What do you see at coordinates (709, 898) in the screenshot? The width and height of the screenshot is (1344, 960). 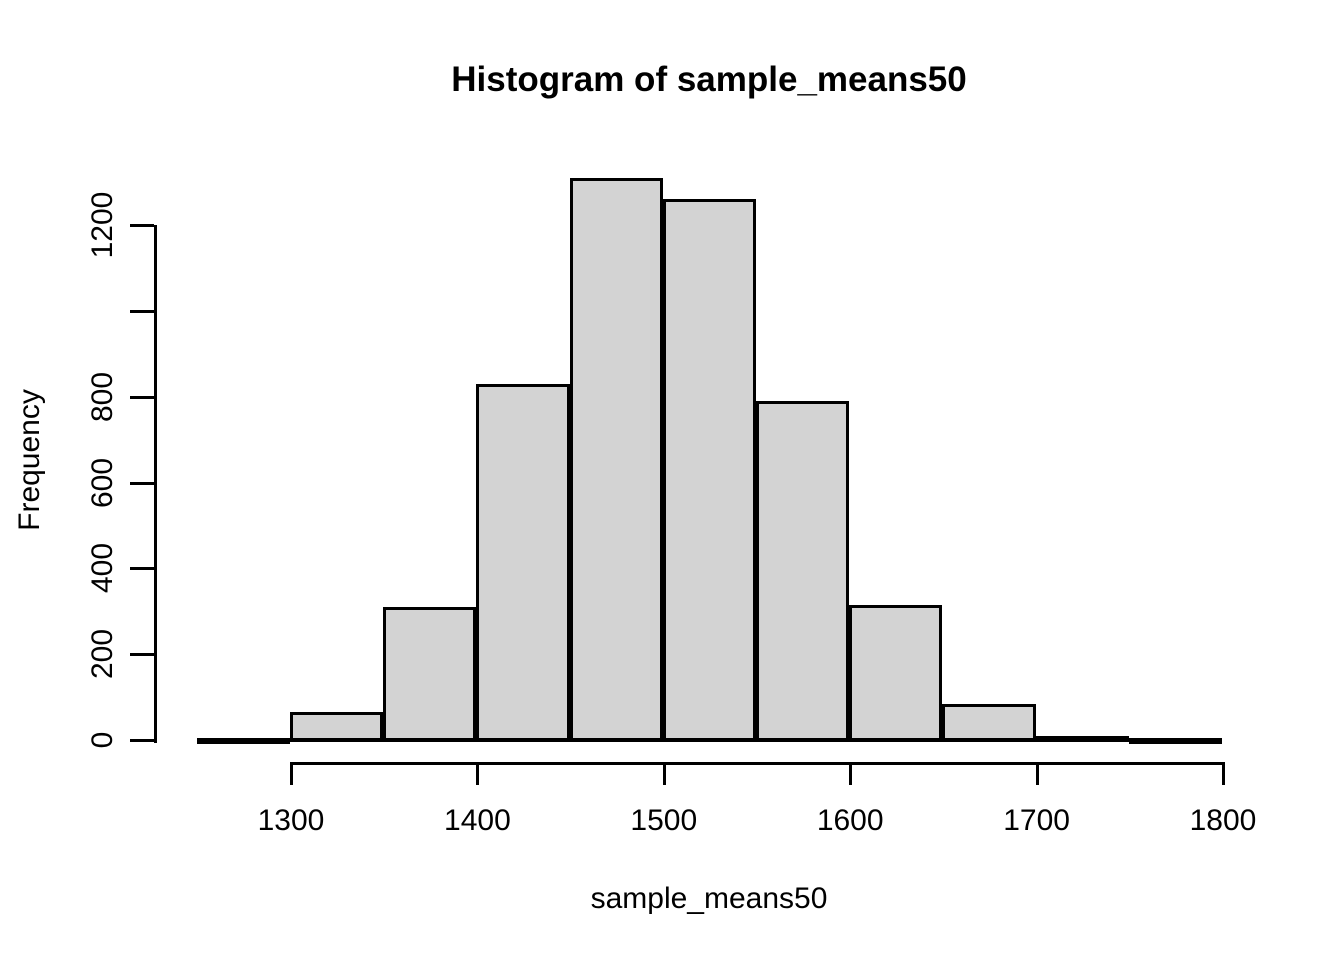 I see `x-axis-label: sample_means50` at bounding box center [709, 898].